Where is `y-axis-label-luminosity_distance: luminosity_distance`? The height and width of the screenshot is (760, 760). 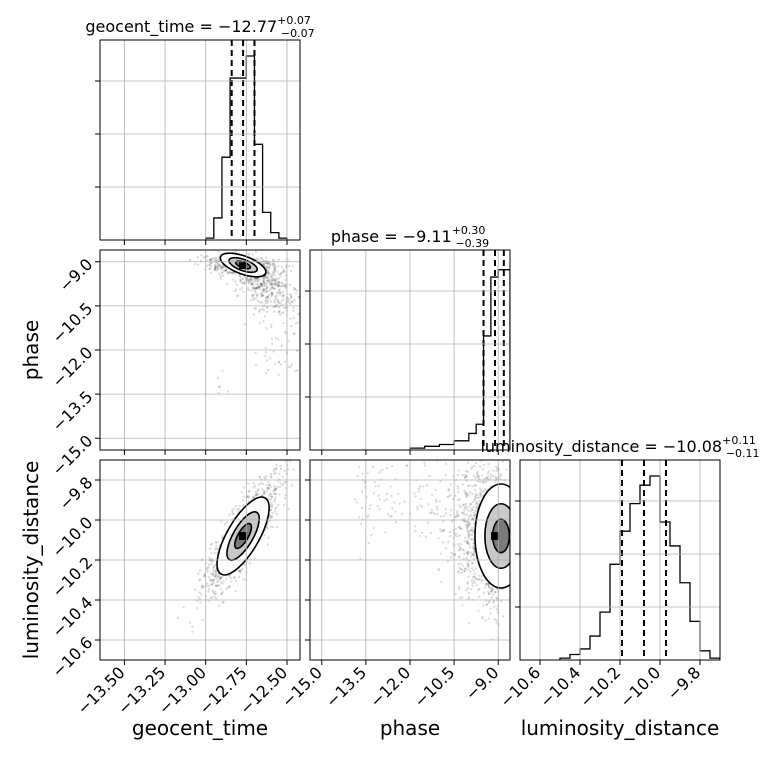
y-axis-label-luminosity_distance: luminosity_distance is located at coordinates (31, 560).